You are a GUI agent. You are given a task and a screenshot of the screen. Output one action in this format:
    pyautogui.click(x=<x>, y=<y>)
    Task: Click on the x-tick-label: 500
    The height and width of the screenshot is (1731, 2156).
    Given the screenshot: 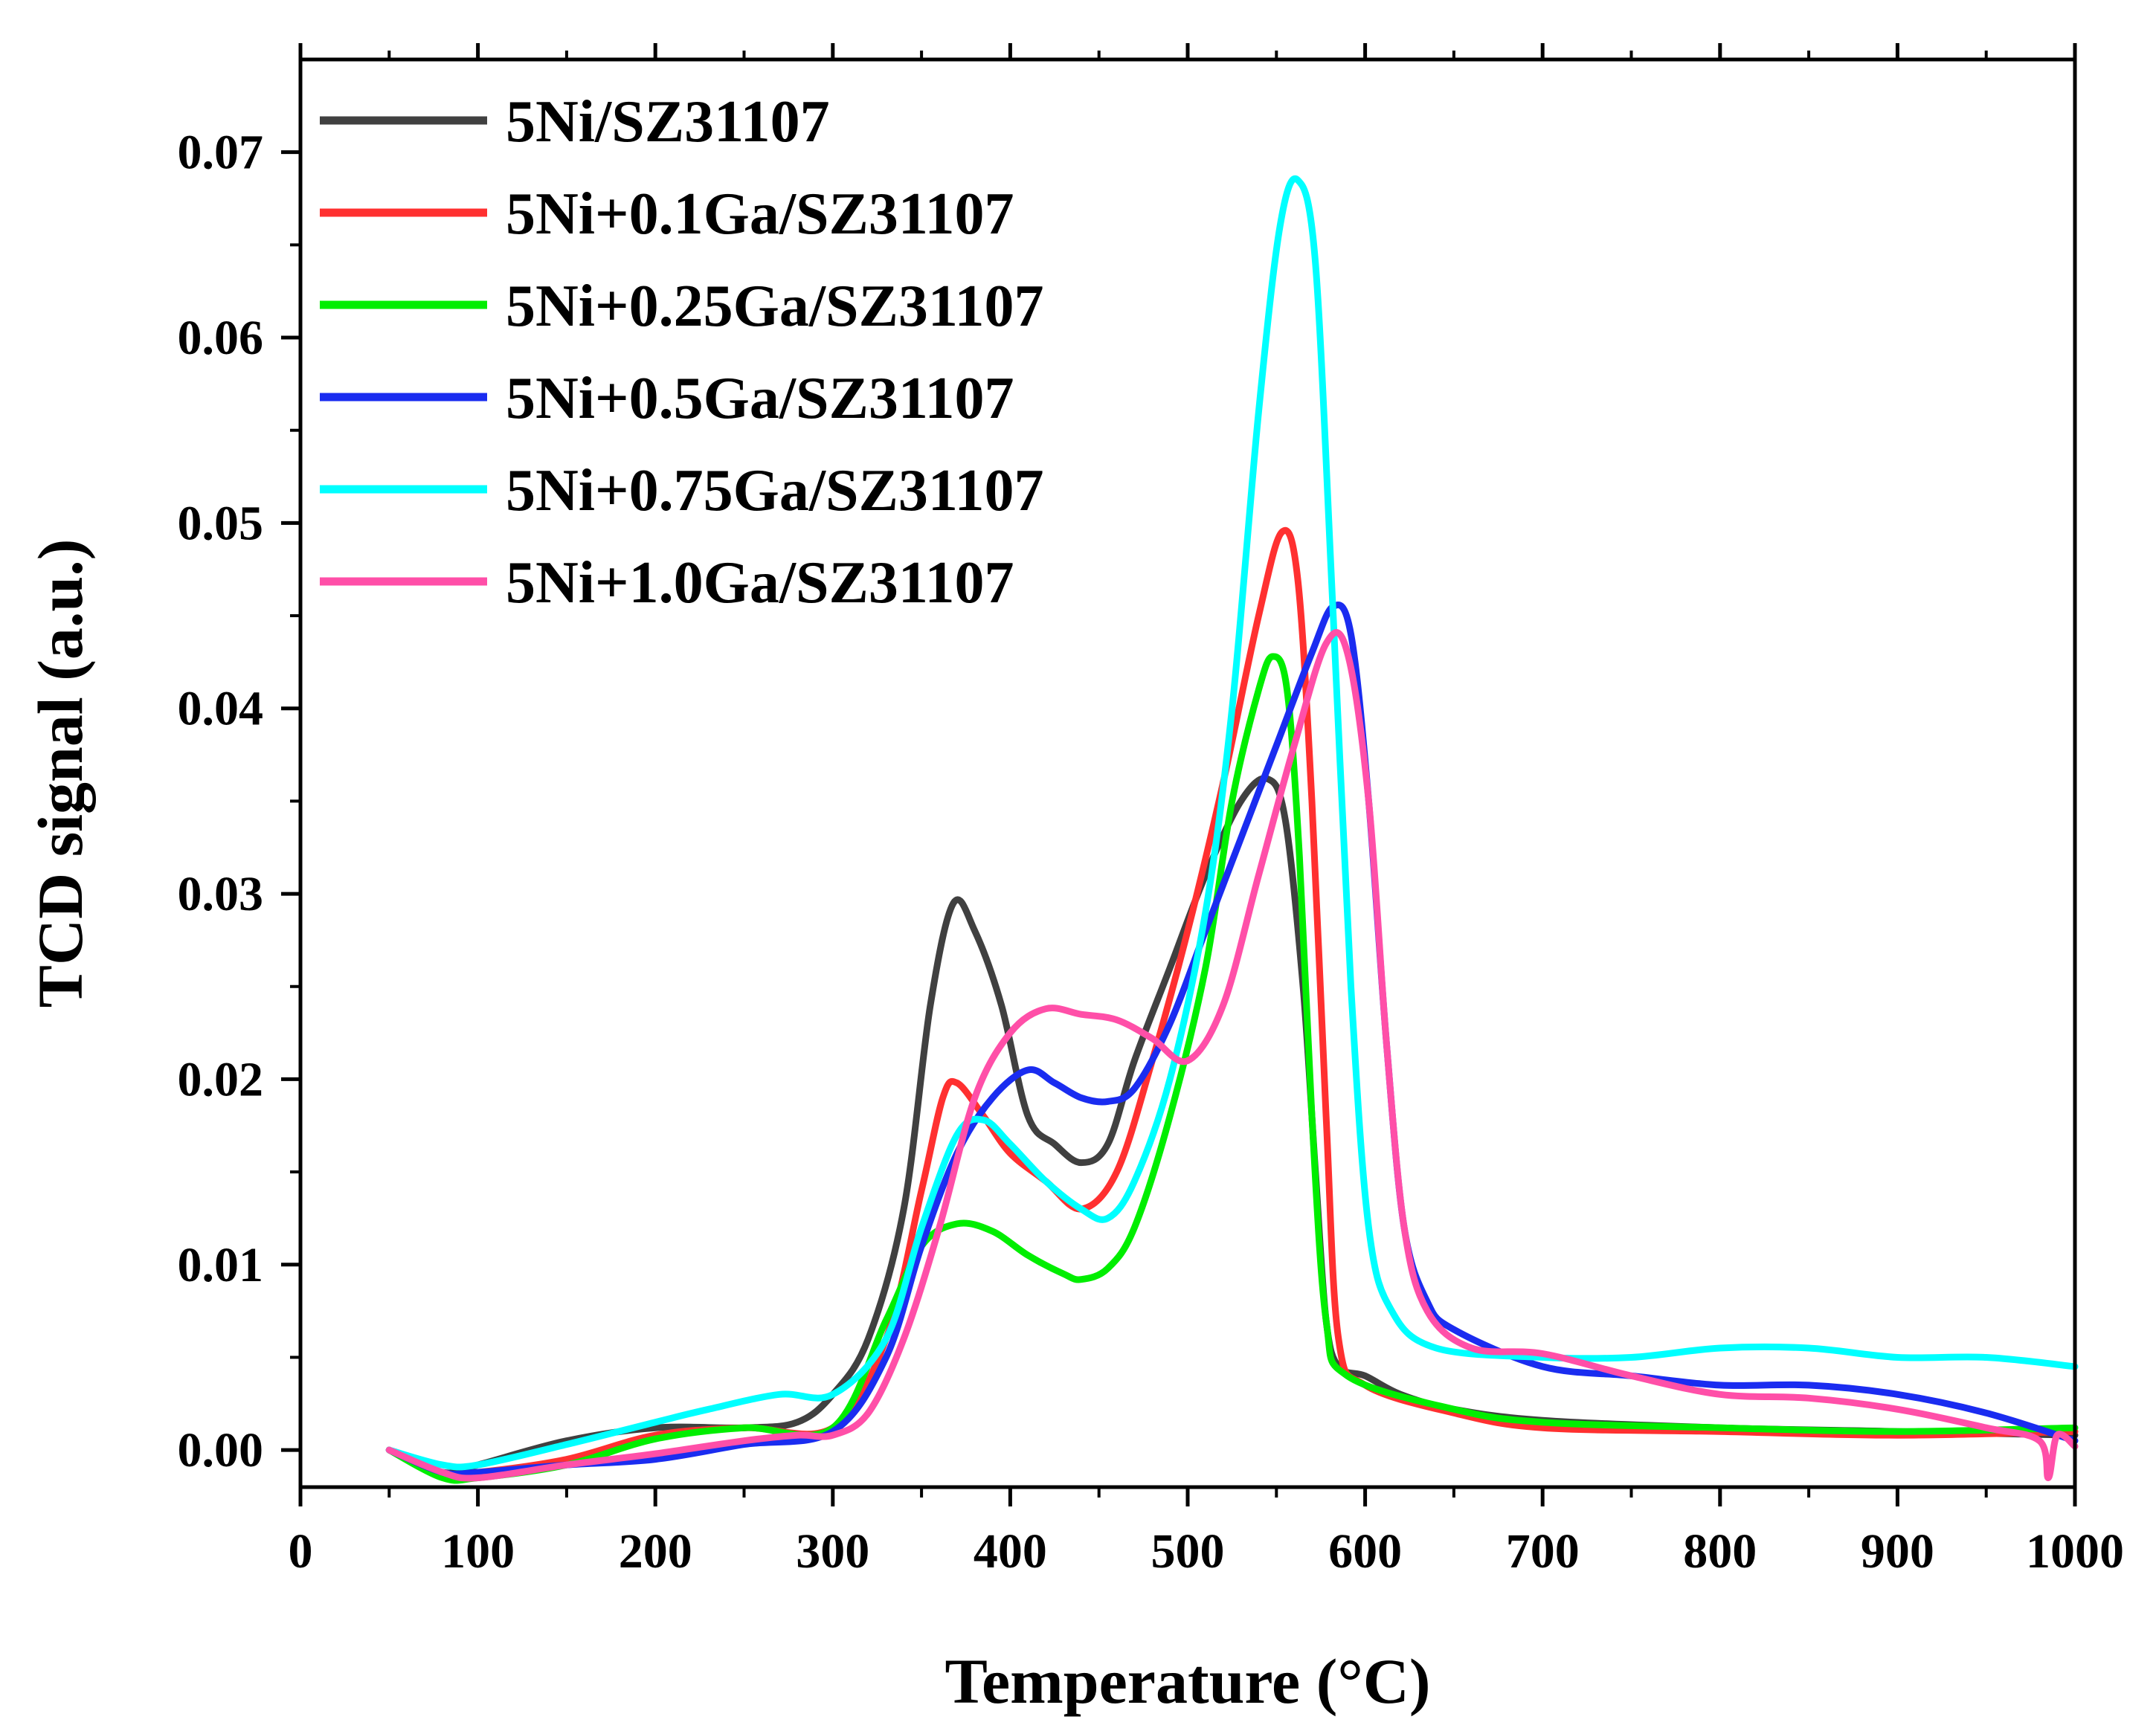 What is the action you would take?
    pyautogui.click(x=1188, y=1552)
    